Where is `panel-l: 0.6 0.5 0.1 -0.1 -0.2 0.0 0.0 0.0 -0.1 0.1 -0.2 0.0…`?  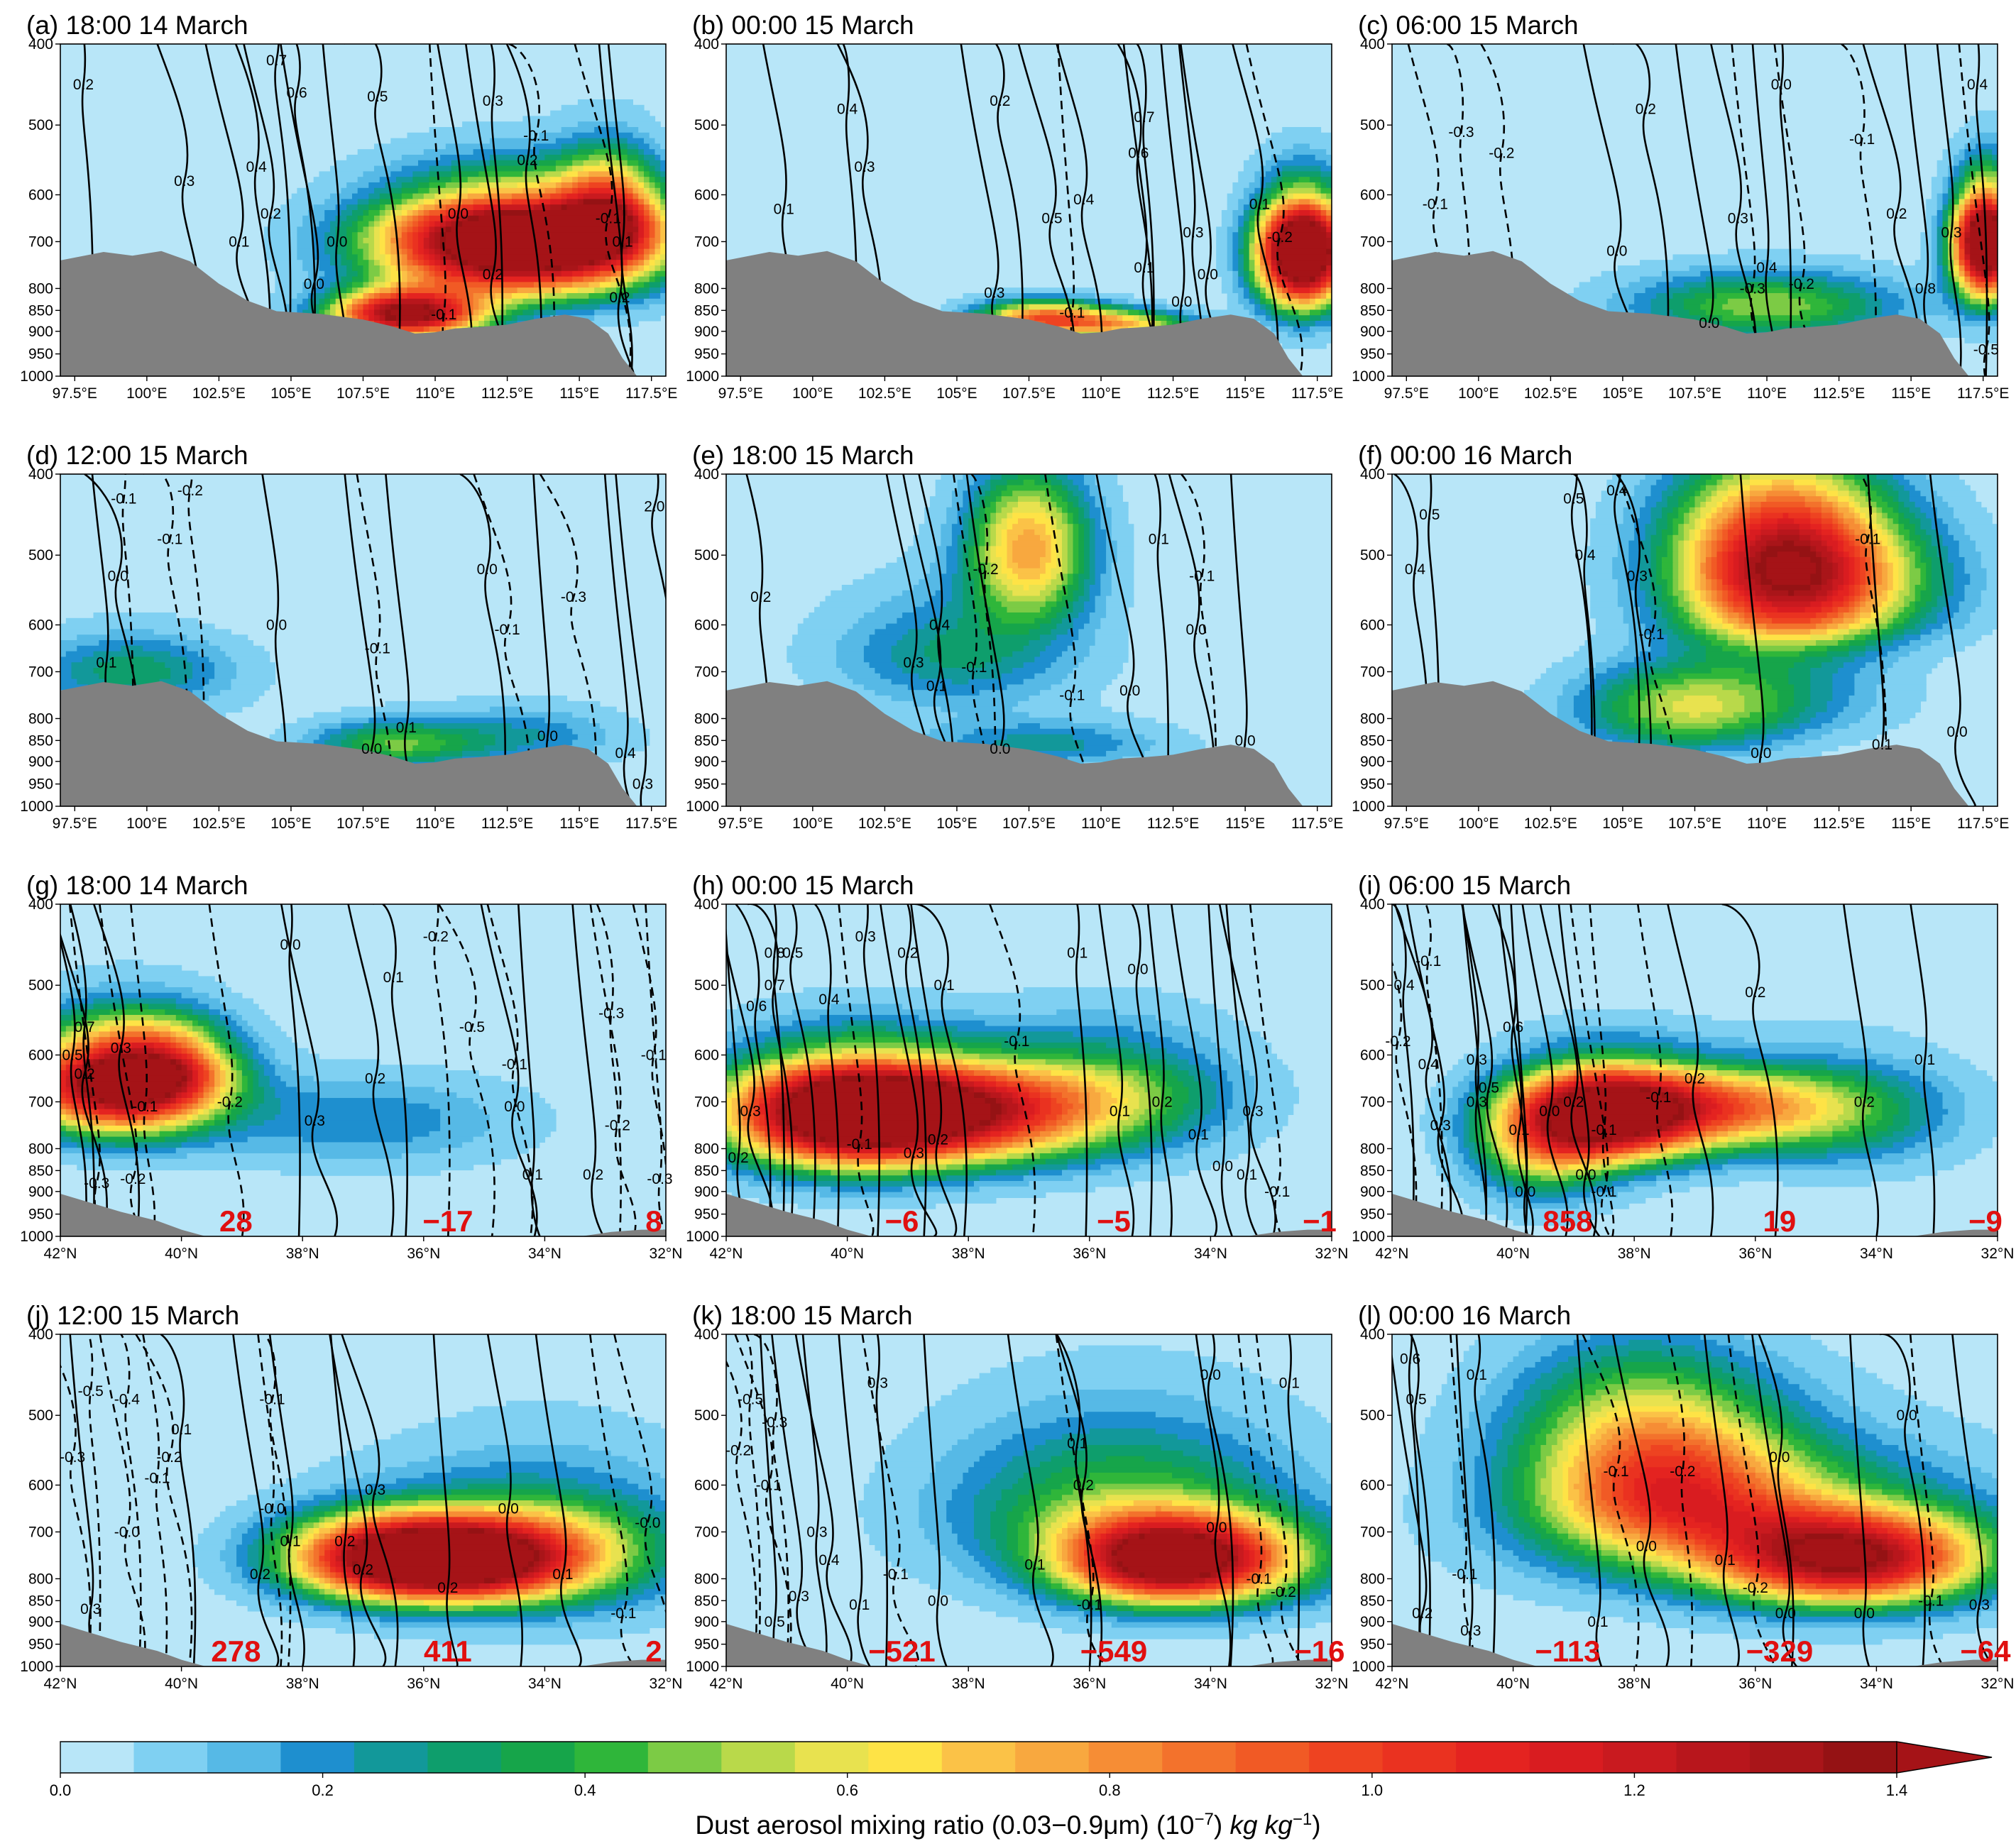
panel-l: 0.6 0.5 0.1 -0.1 -0.2 0.0 0.0 0.0 -0.1 0.1 -0.2 0.0… is located at coordinates (1683, 1497).